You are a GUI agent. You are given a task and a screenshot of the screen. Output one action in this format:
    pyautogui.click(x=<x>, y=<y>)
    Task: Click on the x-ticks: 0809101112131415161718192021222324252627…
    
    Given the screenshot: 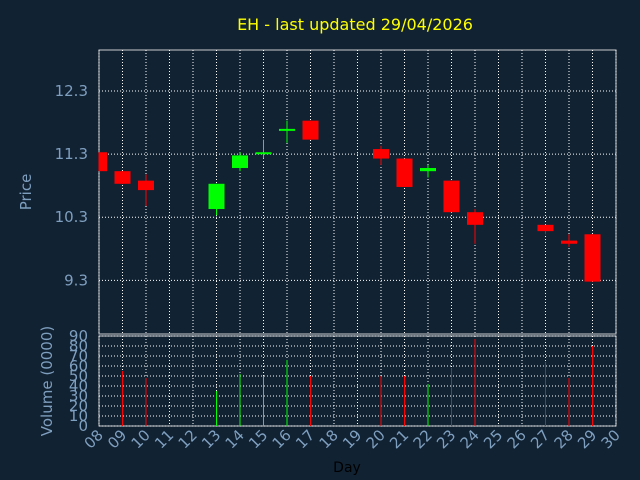 What is the action you would take?
    pyautogui.click(x=352, y=439)
    